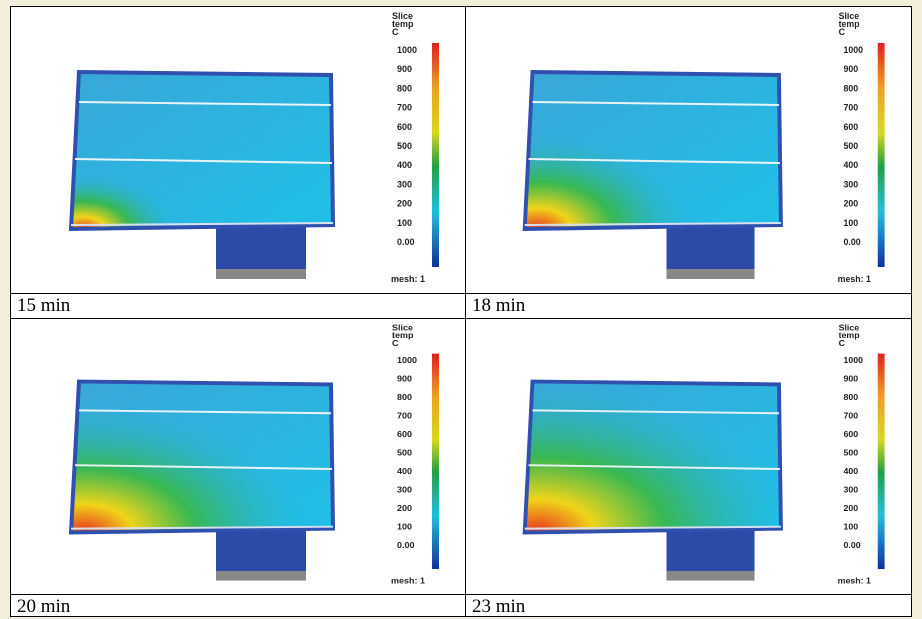 The width and height of the screenshot is (922, 619). Describe the element at coordinates (499, 606) in the screenshot. I see `caption: 23 min` at that location.